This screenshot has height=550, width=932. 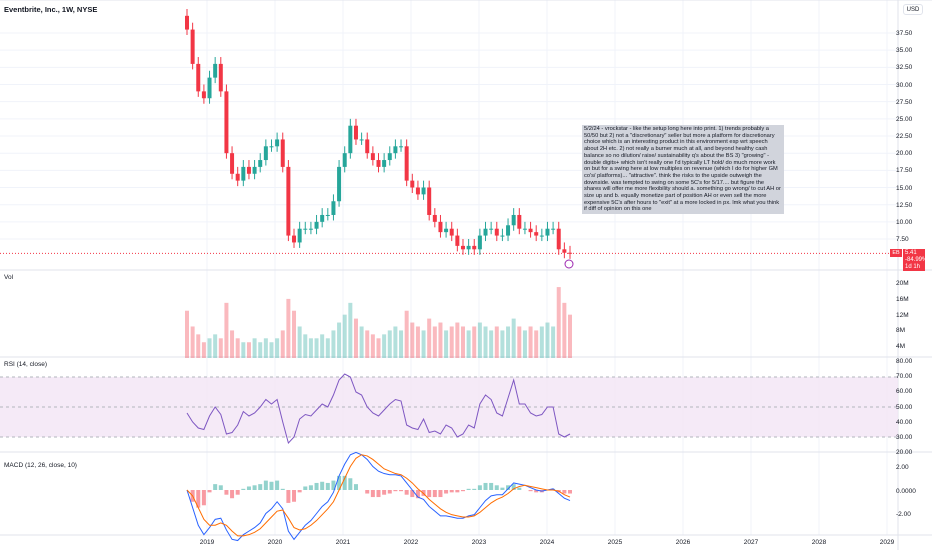 I want to click on volume-label: Vol, so click(x=9, y=277).